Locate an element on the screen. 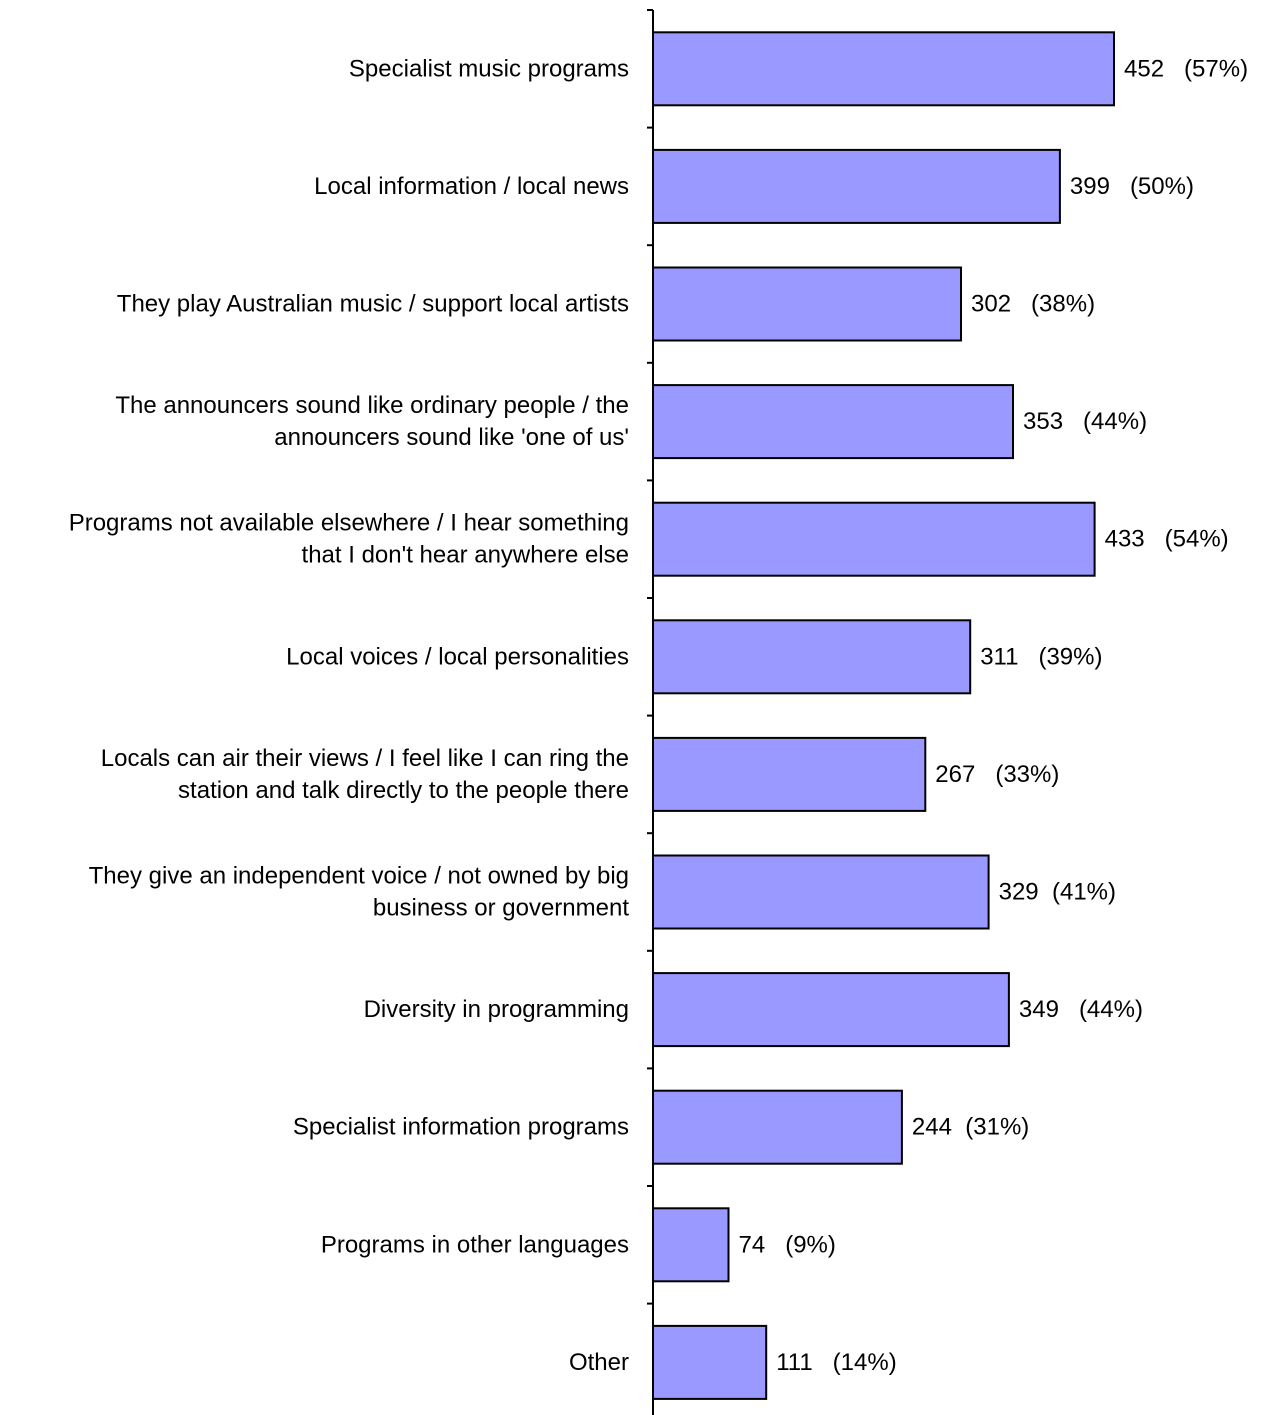  category-axis is located at coordinates (650, 712).